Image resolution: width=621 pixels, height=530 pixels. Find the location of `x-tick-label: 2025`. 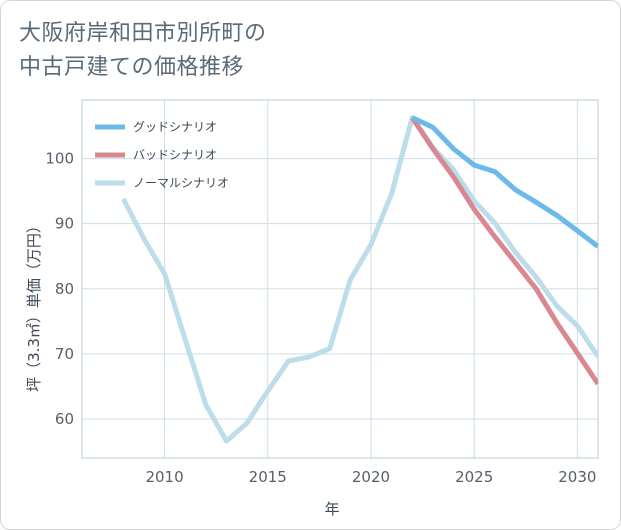

x-tick-label: 2025 is located at coordinates (474, 477).